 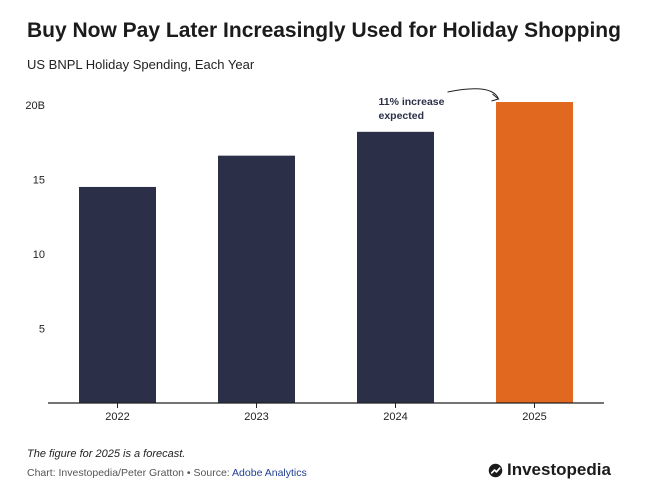 What do you see at coordinates (326, 413) in the screenshot?
I see `x-axis: 2022 2023 2024 2025` at bounding box center [326, 413].